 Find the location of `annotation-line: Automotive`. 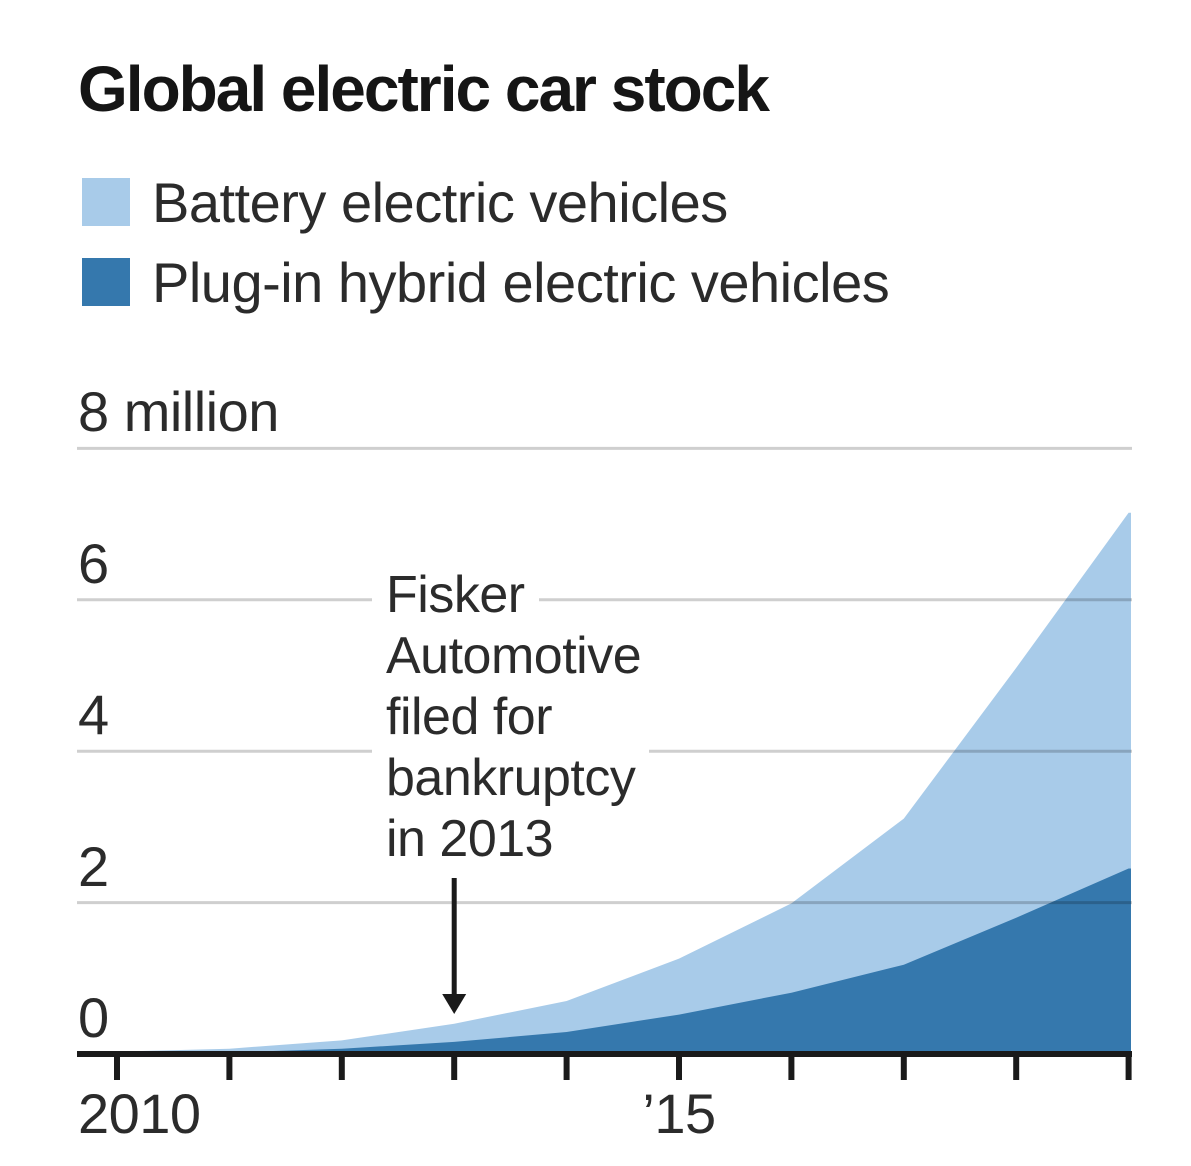

annotation-line: Automotive is located at coordinates (514, 656).